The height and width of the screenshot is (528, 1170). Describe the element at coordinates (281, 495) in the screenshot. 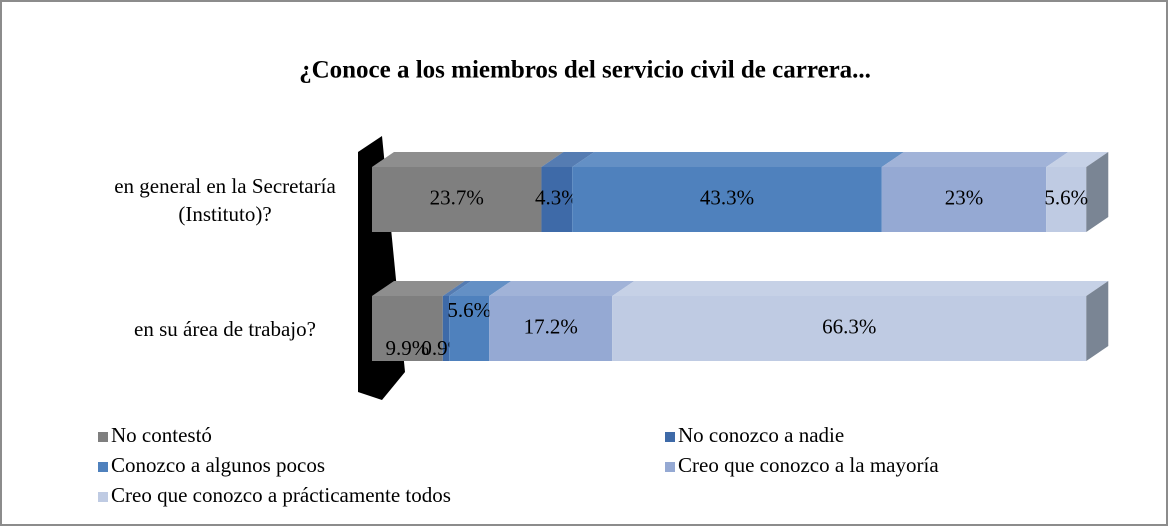

I see `legend-label: Creo que conozco a prácticamente todos` at that location.